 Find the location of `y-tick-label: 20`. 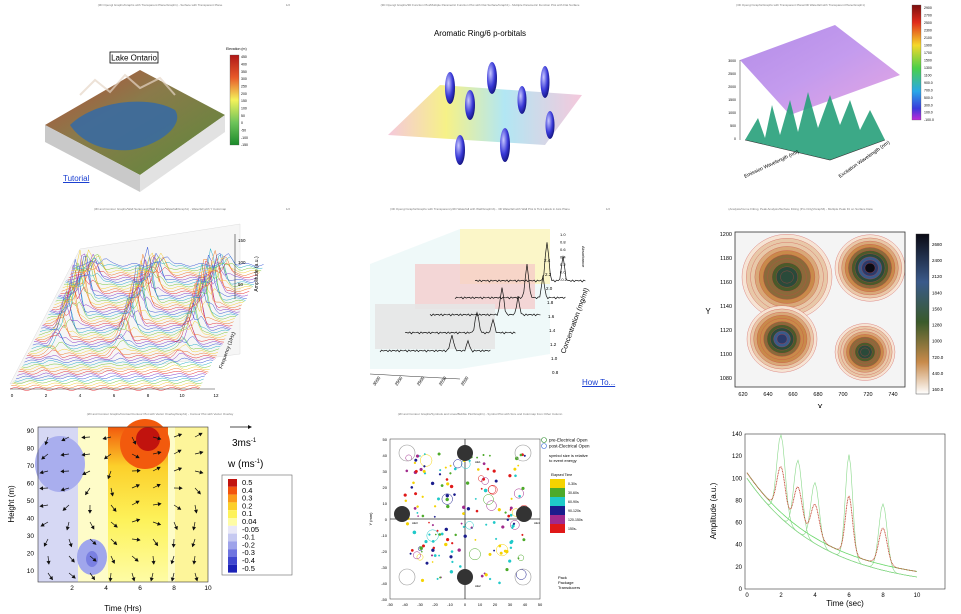

y-tick-label: 20 is located at coordinates (738, 568).